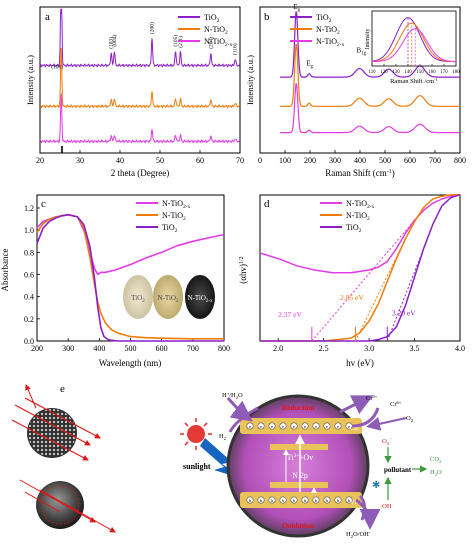 Image resolution: width=474 pixels, height=544 pixels. Describe the element at coordinates (396, 72) in the screenshot. I see `inset-tick-label: 130` at that location.